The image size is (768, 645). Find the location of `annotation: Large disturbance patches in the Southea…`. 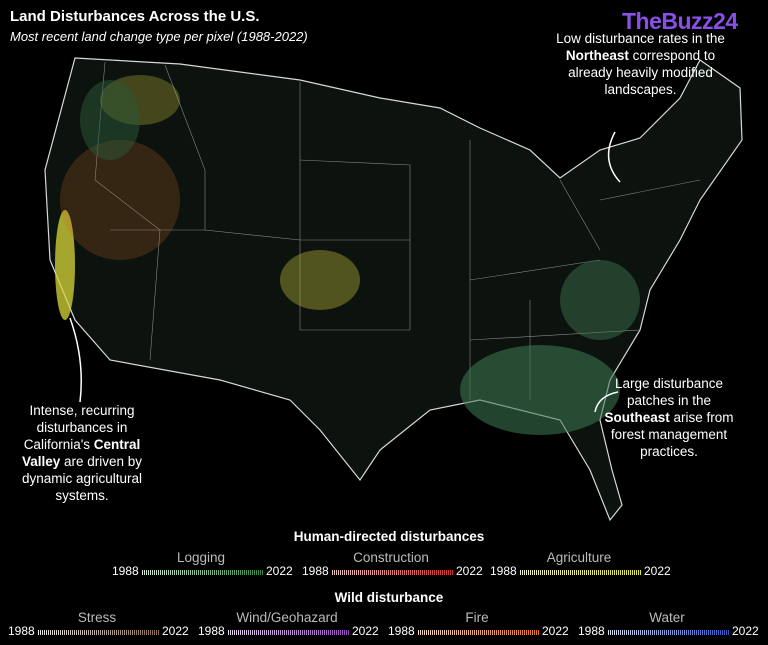

annotation: Large disturbance patches in the Southea… is located at coordinates (669, 417).